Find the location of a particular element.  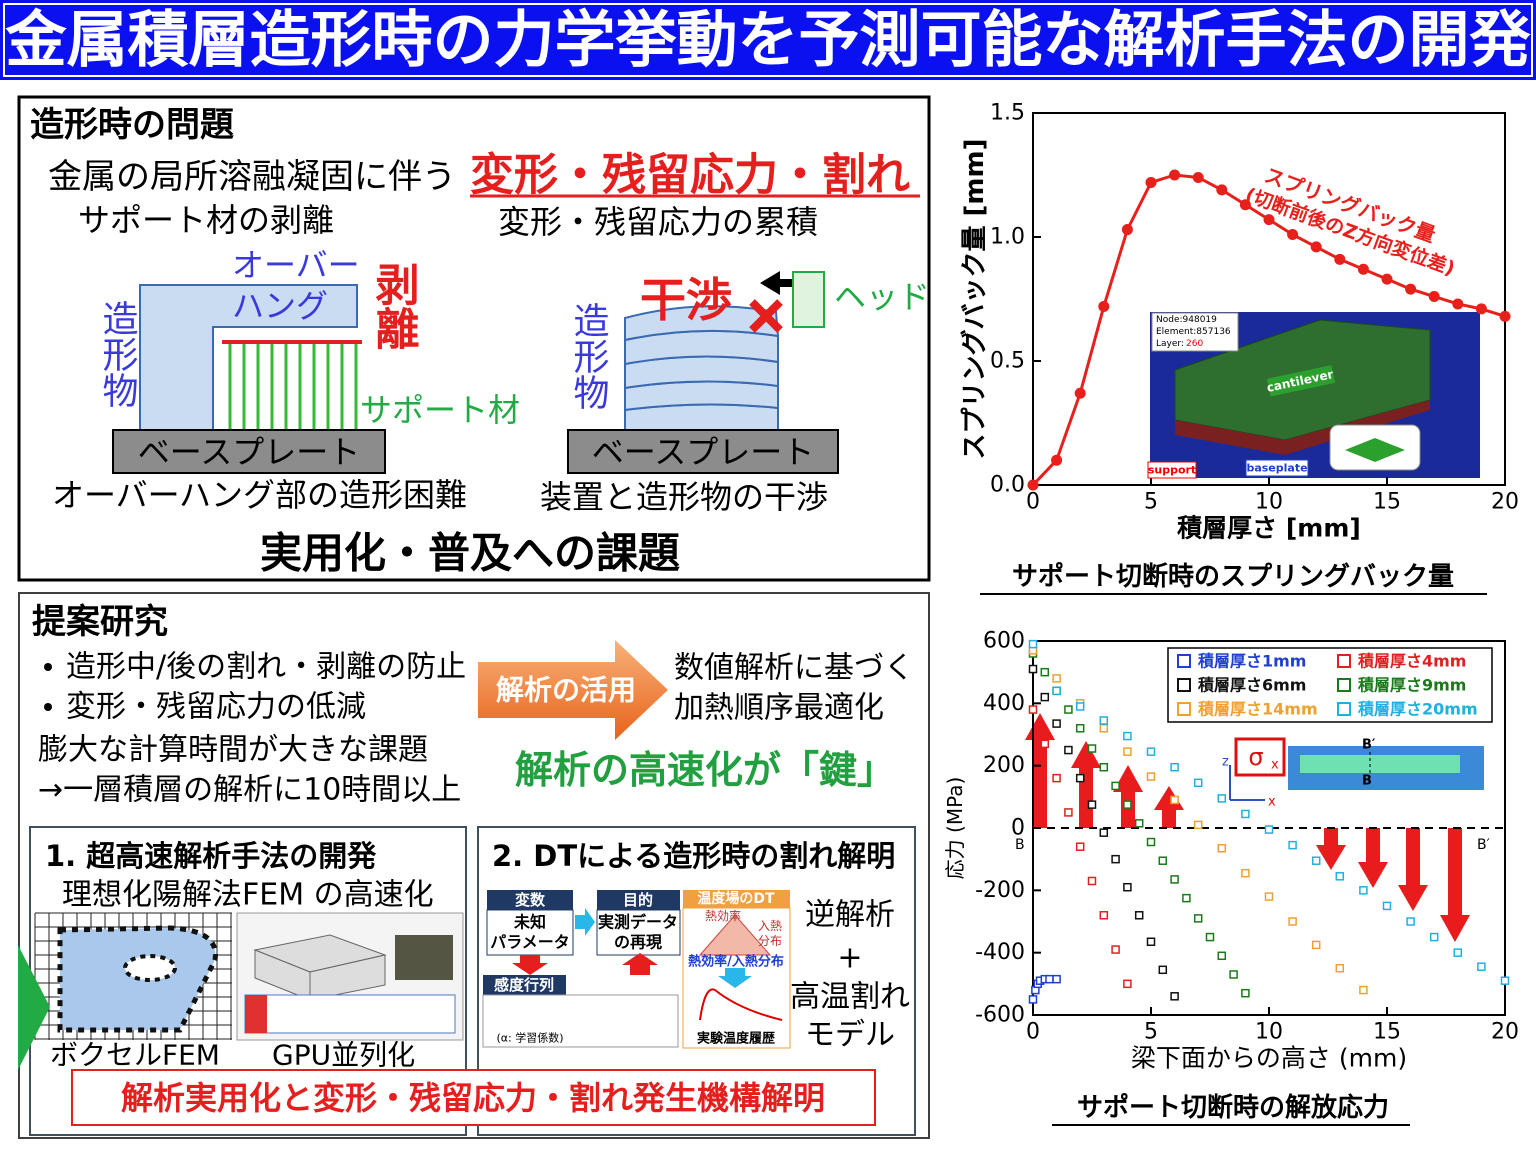

legend-box is located at coordinates (1330, 685).